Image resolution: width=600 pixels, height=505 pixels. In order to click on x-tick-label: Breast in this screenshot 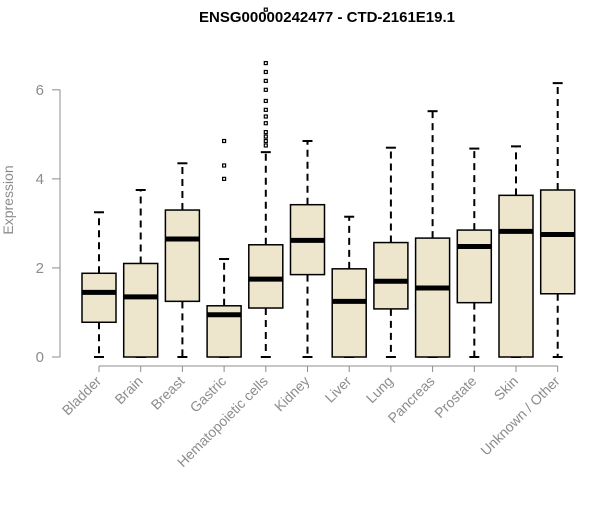, I will do `click(168, 393)`.